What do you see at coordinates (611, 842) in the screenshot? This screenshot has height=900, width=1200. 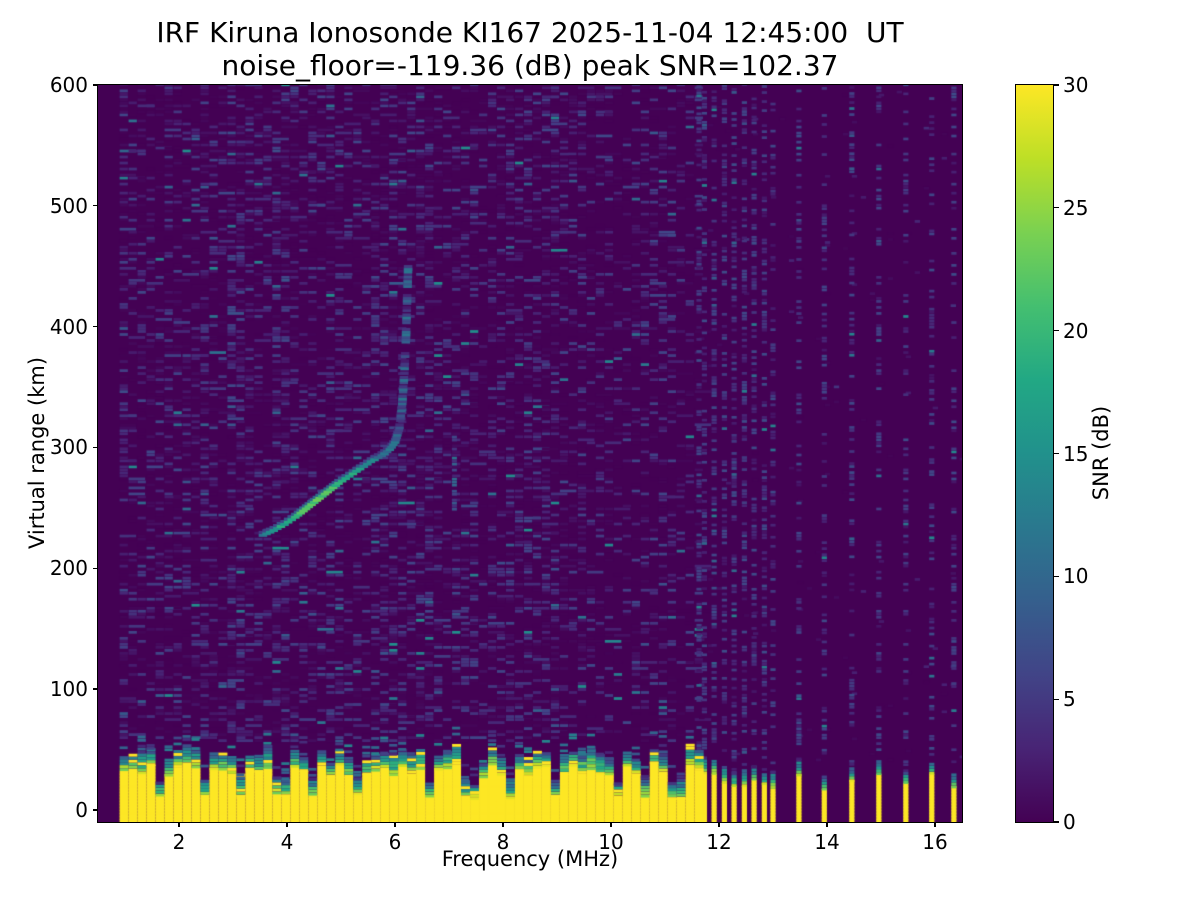 I see `x-tick-label: 10` at bounding box center [611, 842].